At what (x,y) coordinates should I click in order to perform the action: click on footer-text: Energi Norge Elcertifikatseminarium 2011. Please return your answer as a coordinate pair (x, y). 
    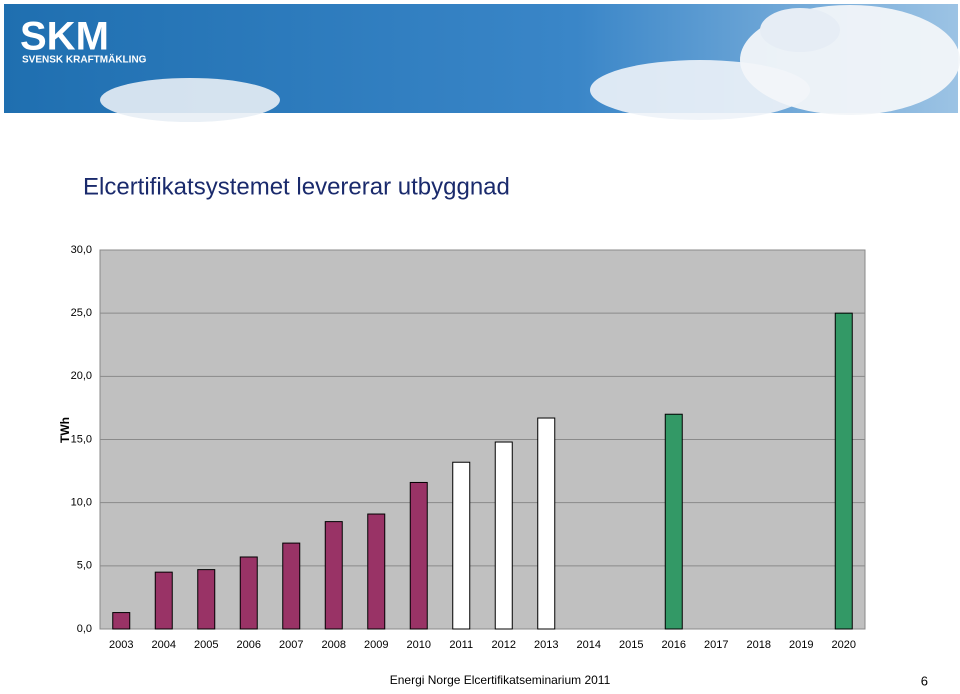
    Looking at the image, I should click on (500, 680).